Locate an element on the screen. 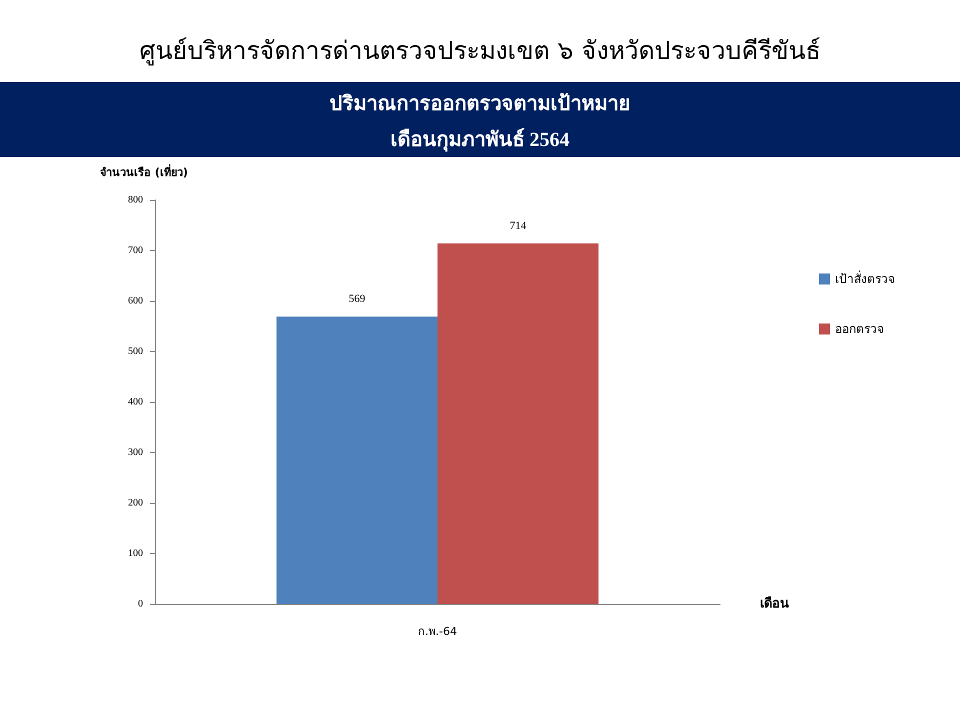  chart-title: ศูนย์บริหารจัดการด่านตรวจประมงเขต ๖ จังหวัดประจวบคีรีขันธ์ is located at coordinates (480, 51).